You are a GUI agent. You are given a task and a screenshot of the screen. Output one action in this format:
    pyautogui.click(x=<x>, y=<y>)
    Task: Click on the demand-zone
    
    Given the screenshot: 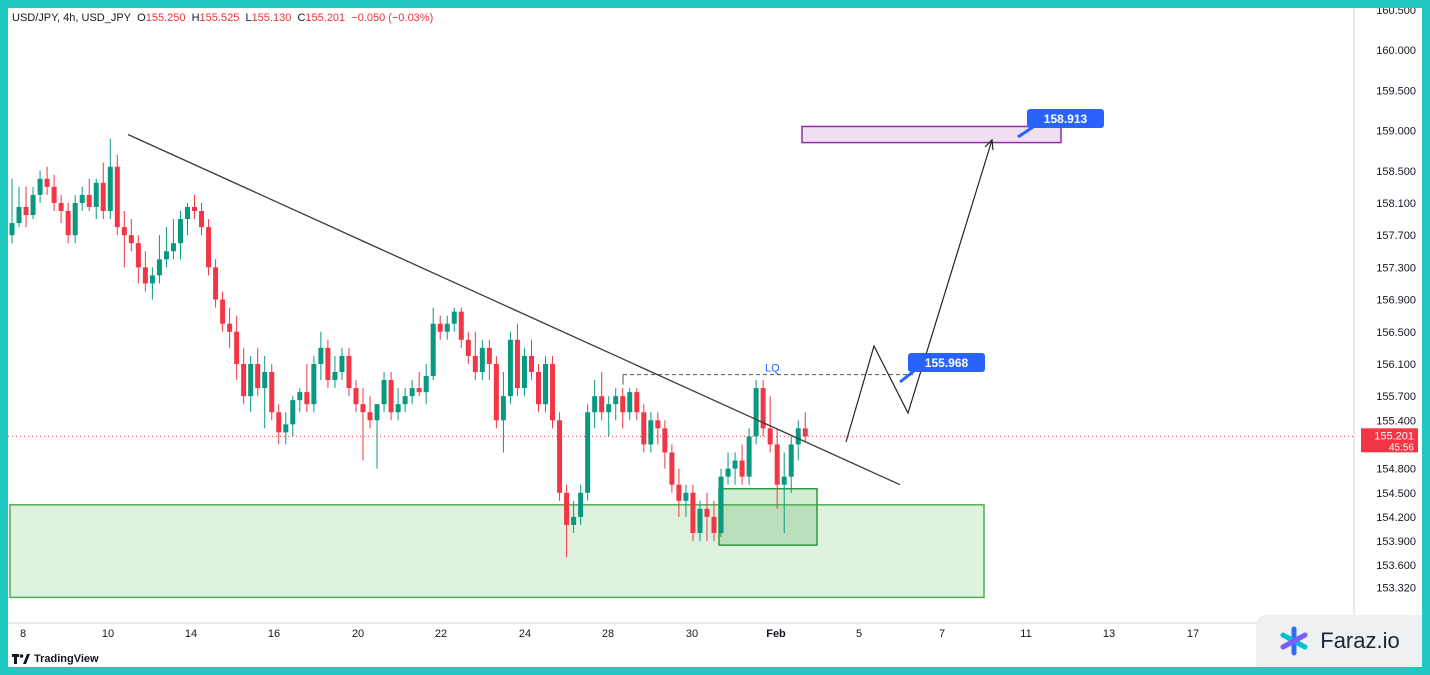 What is the action you would take?
    pyautogui.click(x=497, y=551)
    